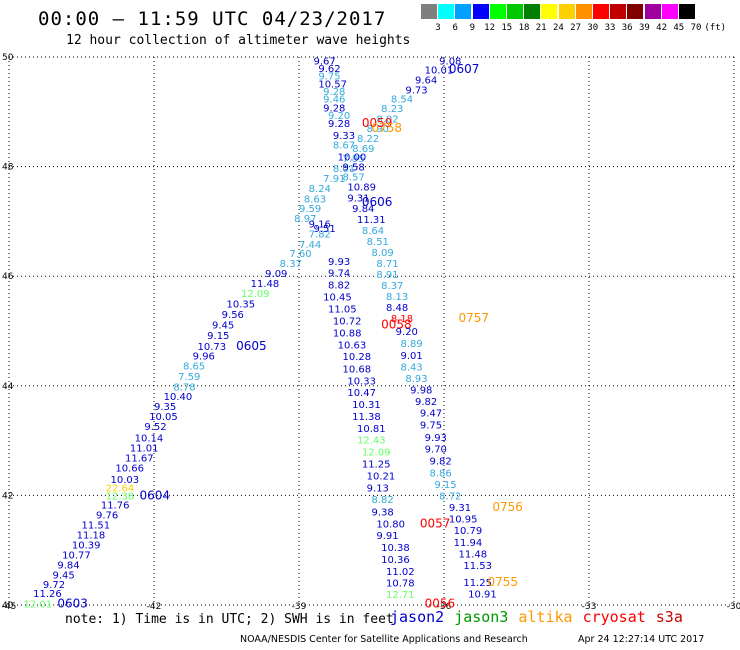 The height and width of the screenshot is (650, 740). Describe the element at coordinates (344, 136) in the screenshot. I see `wave-height-label: 9.33` at that location.